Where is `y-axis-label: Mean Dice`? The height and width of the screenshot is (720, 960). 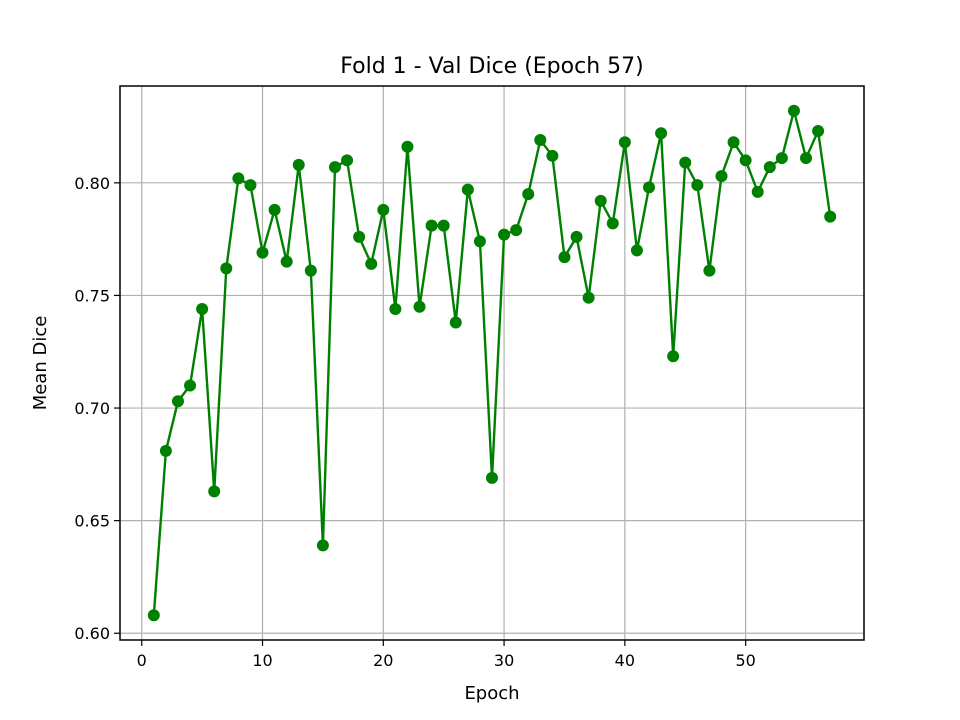
y-axis-label: Mean Dice is located at coordinates (40, 363).